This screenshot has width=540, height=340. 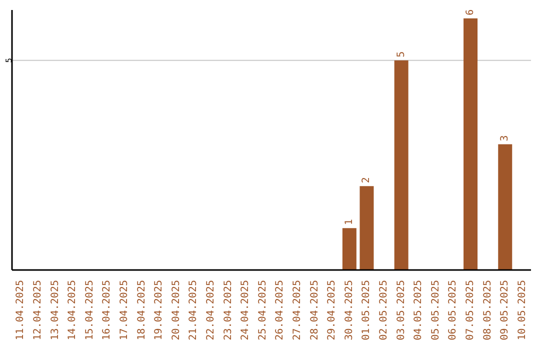 I want to click on x-tick-label: 21.04.2025, so click(x=194, y=310).